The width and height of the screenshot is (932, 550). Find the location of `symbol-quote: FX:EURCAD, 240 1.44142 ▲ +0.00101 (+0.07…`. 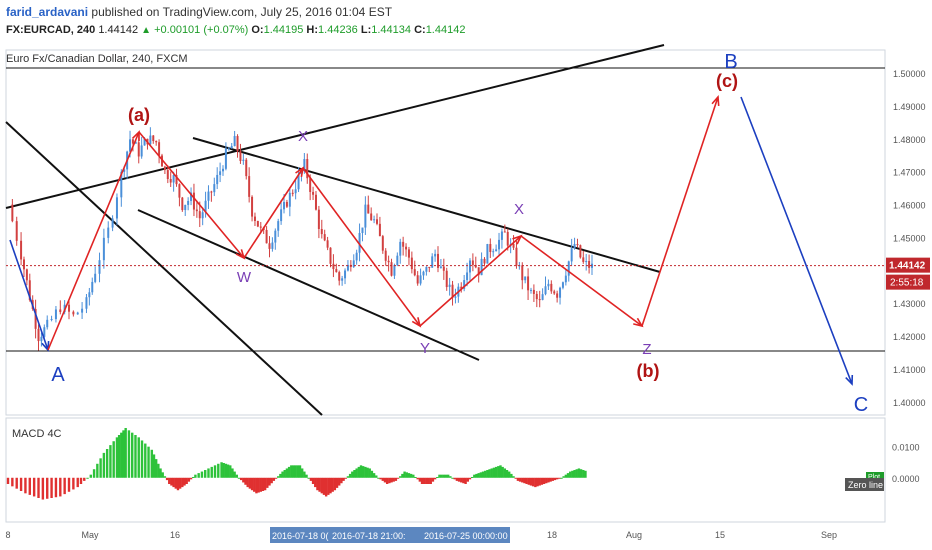

symbol-quote: FX:EURCAD, 240 1.44142 ▲ +0.00101 (+0.07… is located at coordinates (235, 30).